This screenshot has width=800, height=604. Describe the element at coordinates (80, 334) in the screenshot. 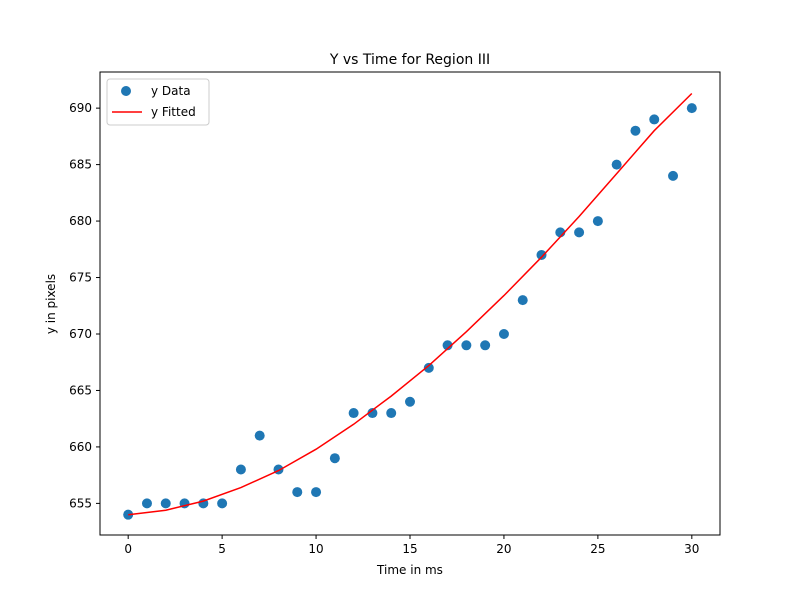

I see `y-tick-label: 670` at that location.